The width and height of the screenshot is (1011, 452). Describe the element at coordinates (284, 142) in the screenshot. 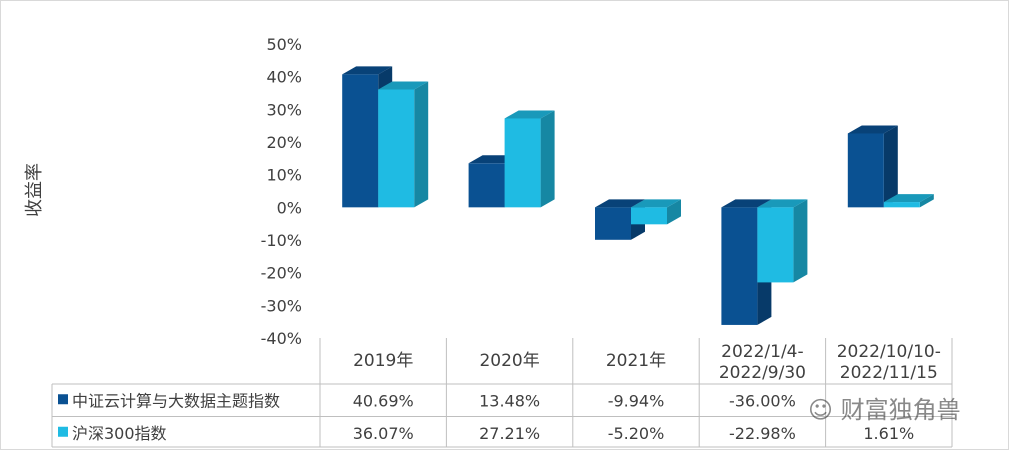

I see `y-tick-label: 20%` at that location.